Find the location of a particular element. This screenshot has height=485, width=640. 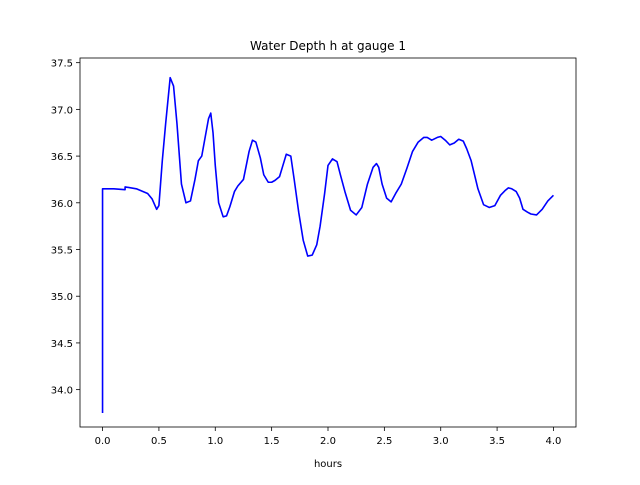

x-tick-label: 0.5 is located at coordinates (159, 441).